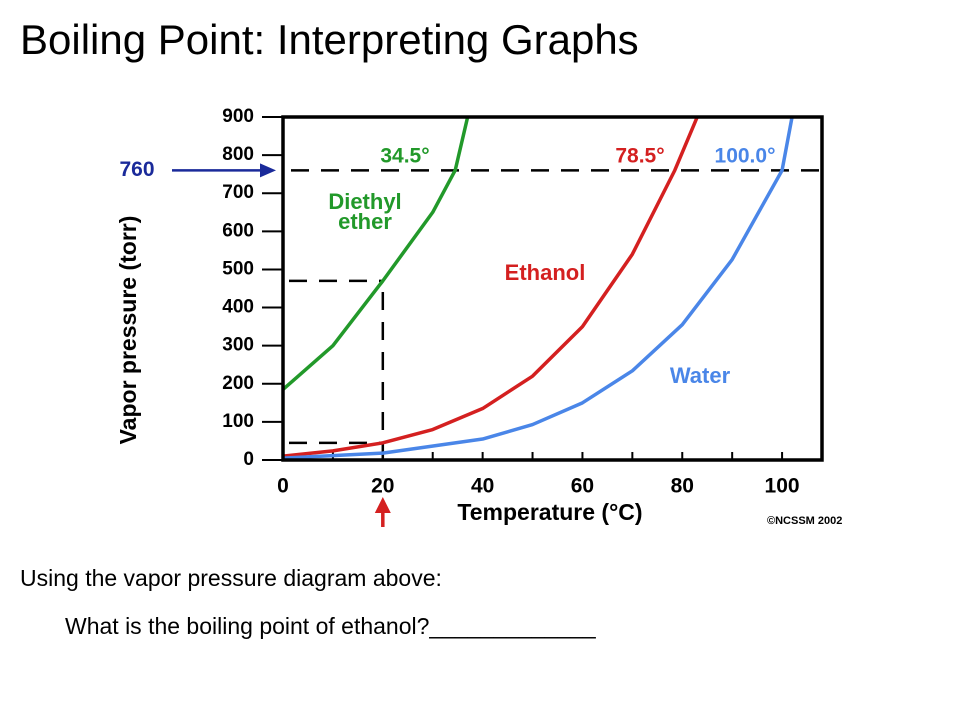 The width and height of the screenshot is (960, 720). I want to click on y-tick-label: 400, so click(238, 307).